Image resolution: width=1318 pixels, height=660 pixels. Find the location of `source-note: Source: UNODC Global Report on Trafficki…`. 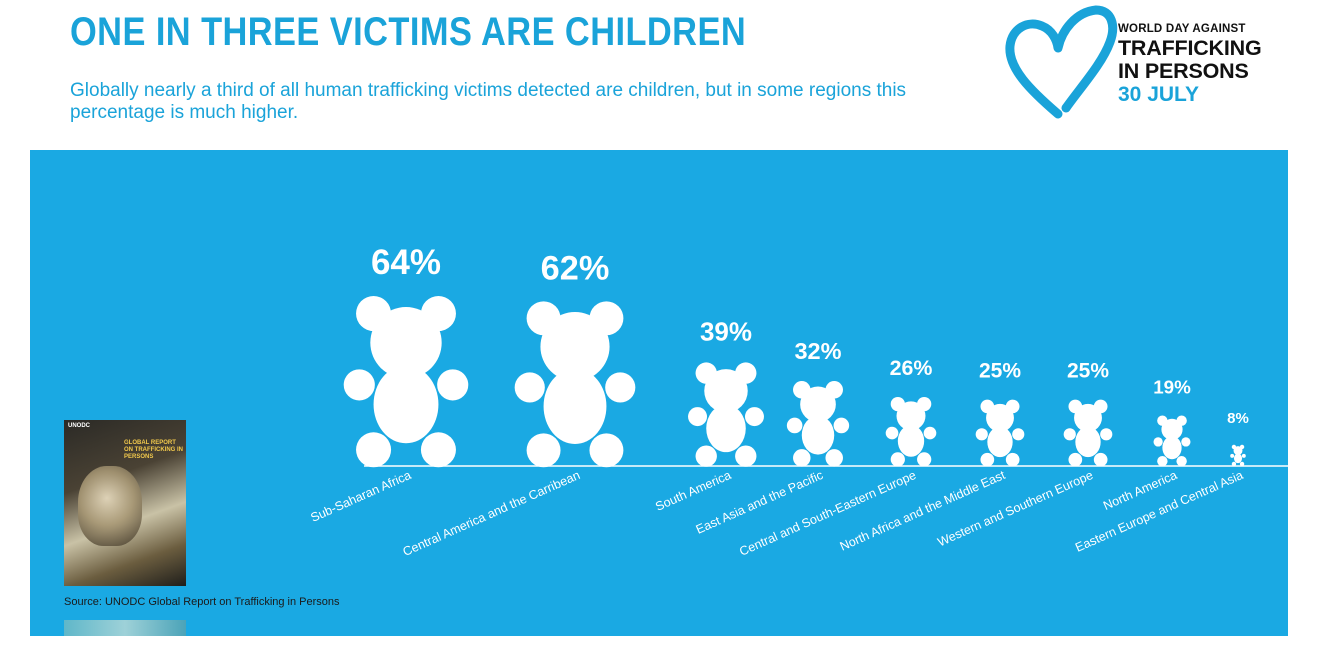

source-note: Source: UNODC Global Report on Trafficki… is located at coordinates (202, 602).